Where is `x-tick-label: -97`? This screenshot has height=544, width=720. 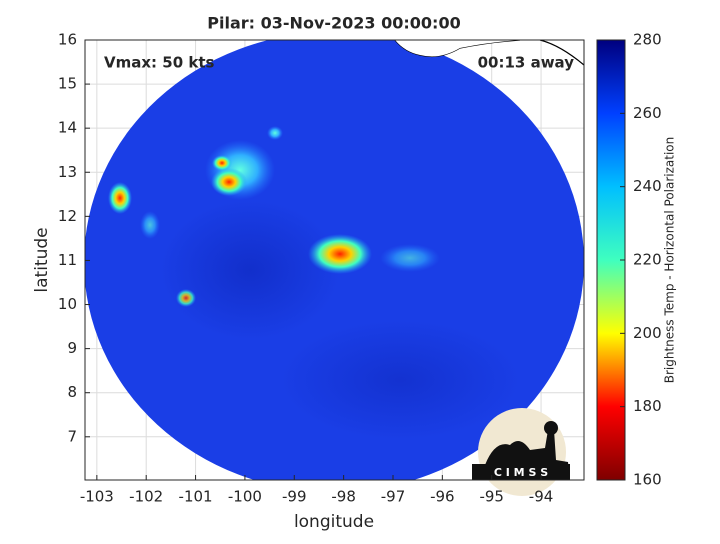 x-tick-label: -97 is located at coordinates (393, 497).